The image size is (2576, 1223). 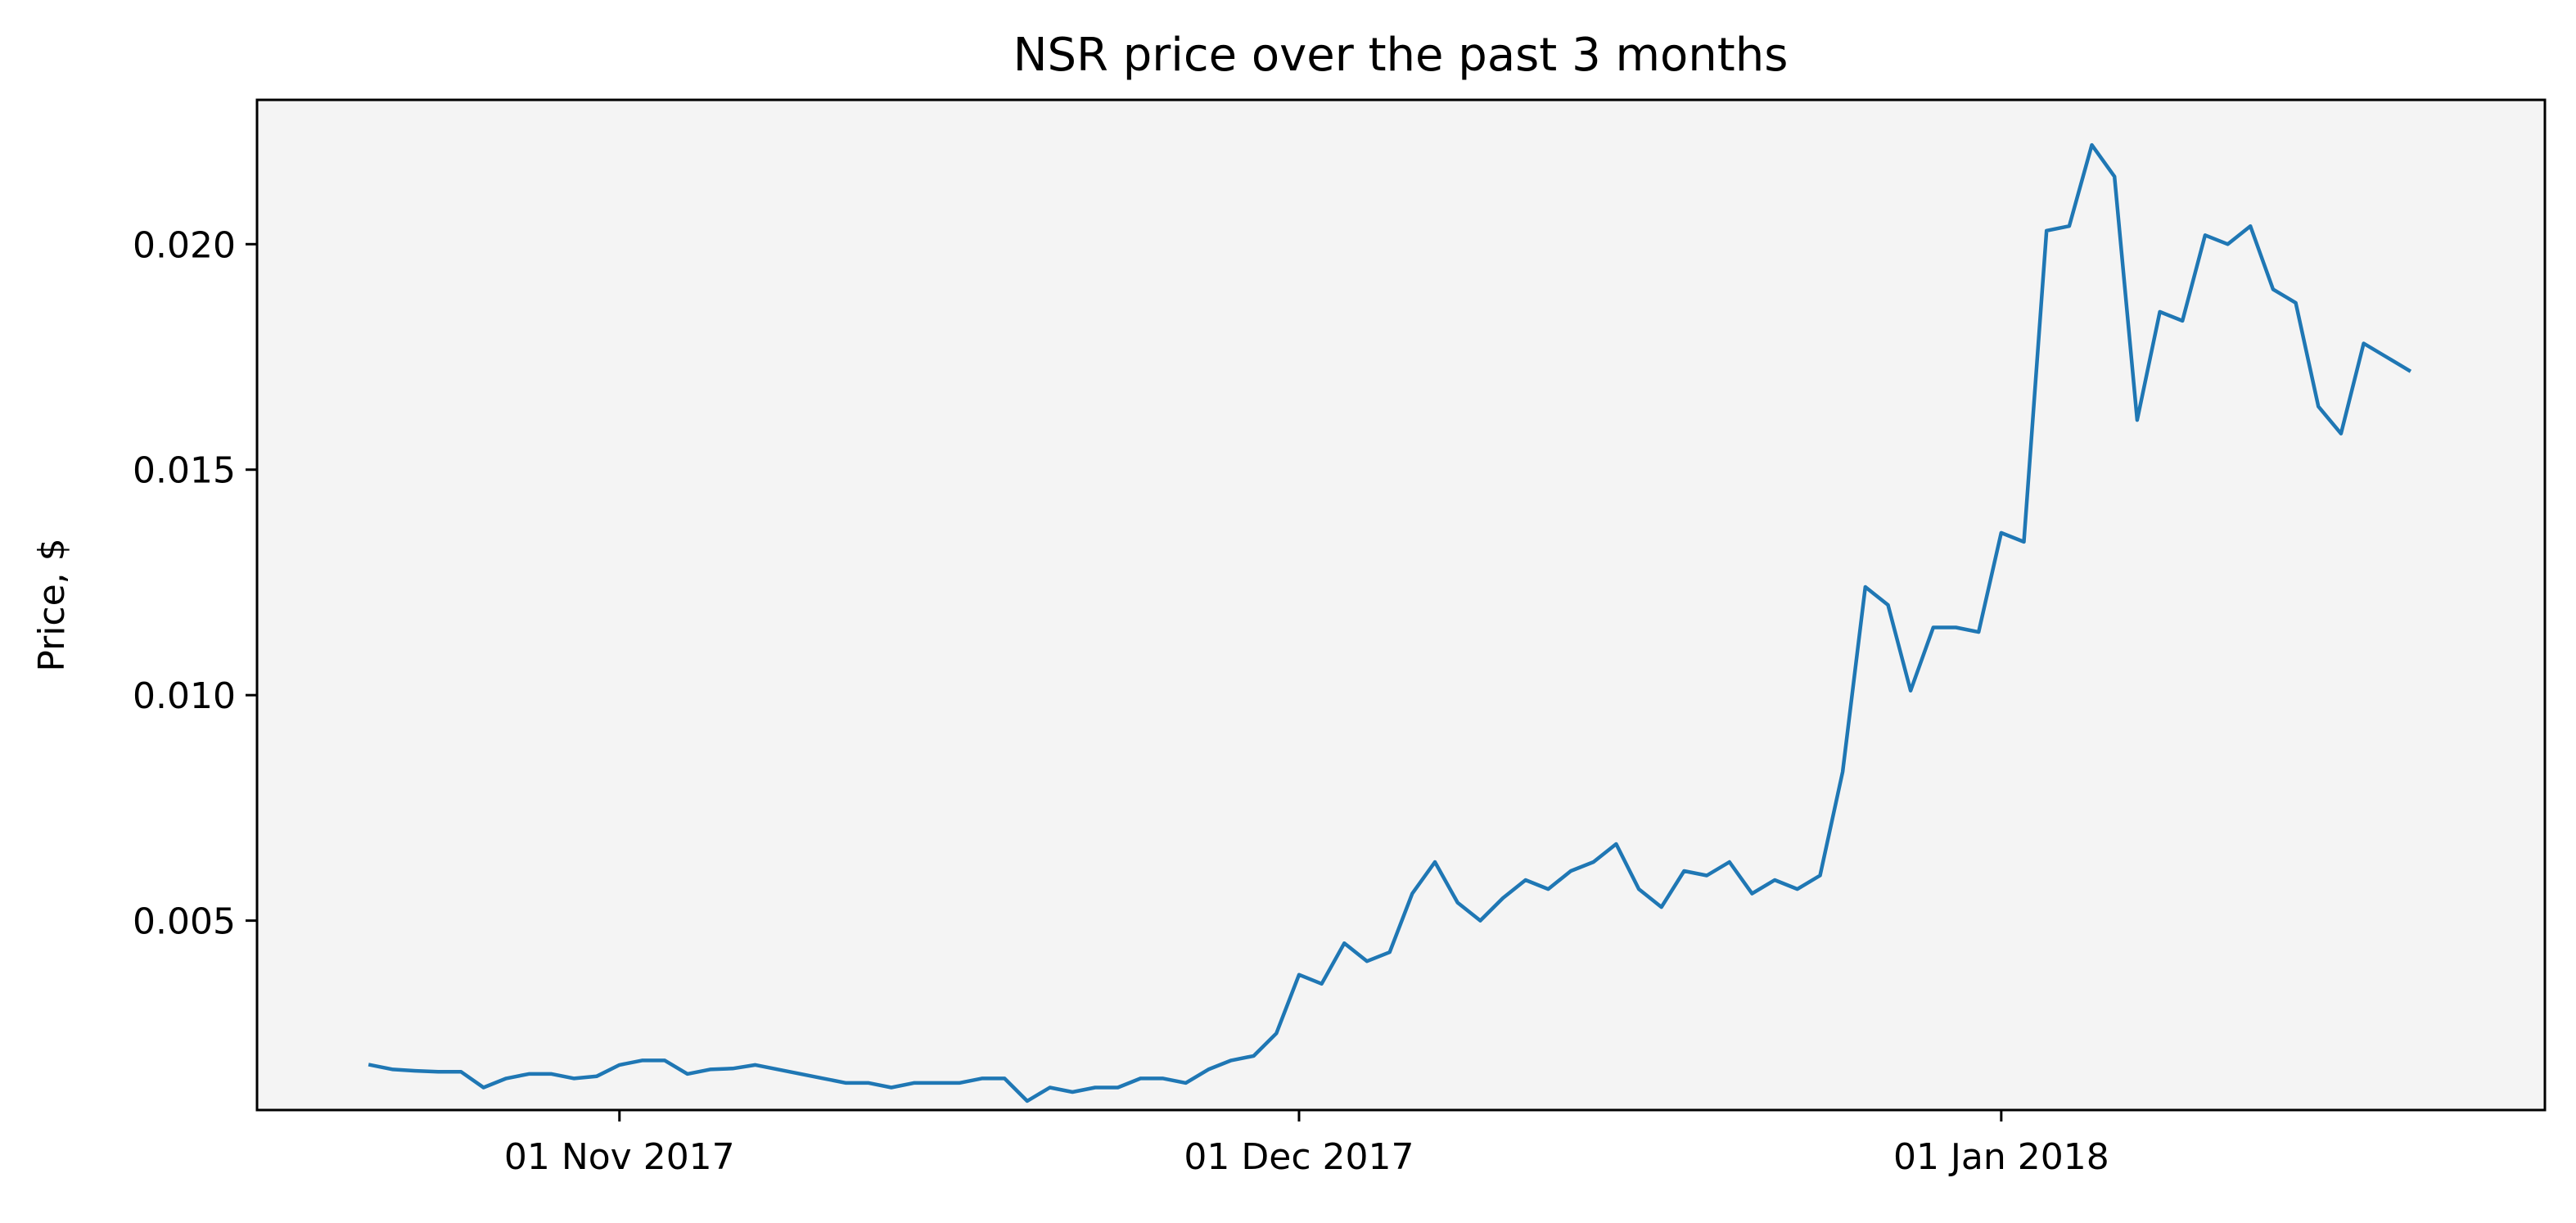 I want to click on x-axis-ticks: 01 Nov 2017 01 Dec 2017 01 Jan 2018, so click(x=1306, y=1144).